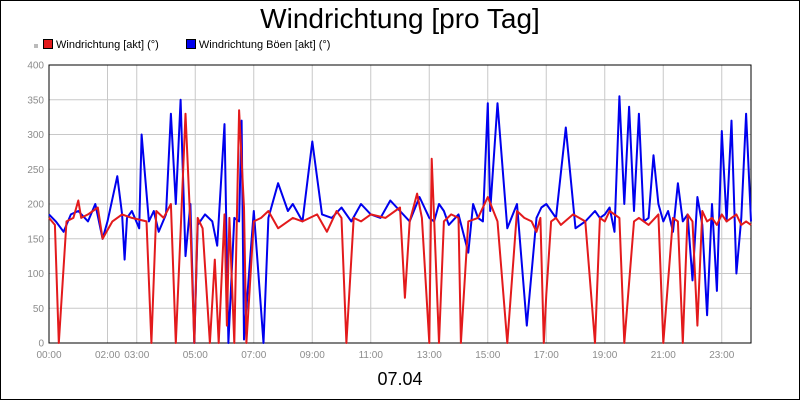 This screenshot has width=800, height=400. I want to click on x-tick-label: 09:00, so click(312, 355).